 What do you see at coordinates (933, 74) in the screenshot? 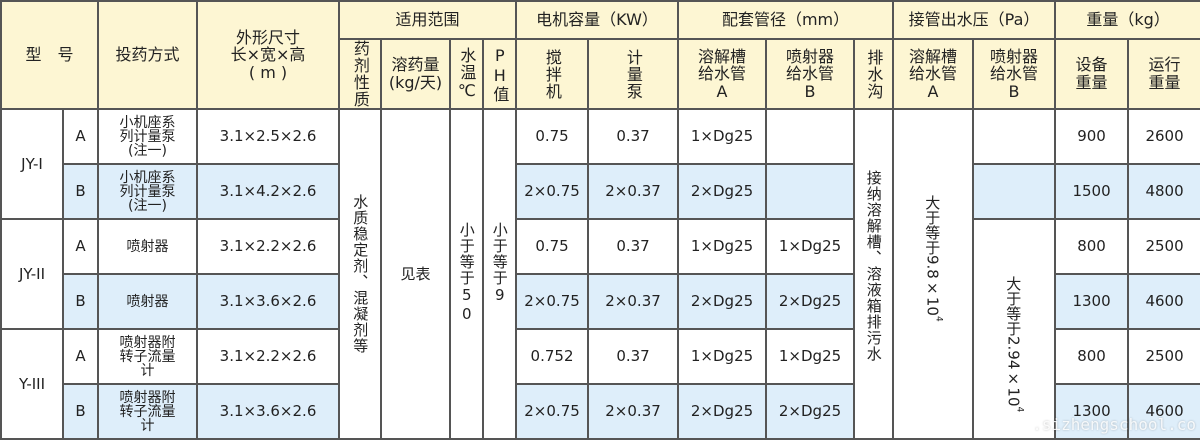
I see `header-pressure-a: 溶解槽 给水管 A` at bounding box center [933, 74].